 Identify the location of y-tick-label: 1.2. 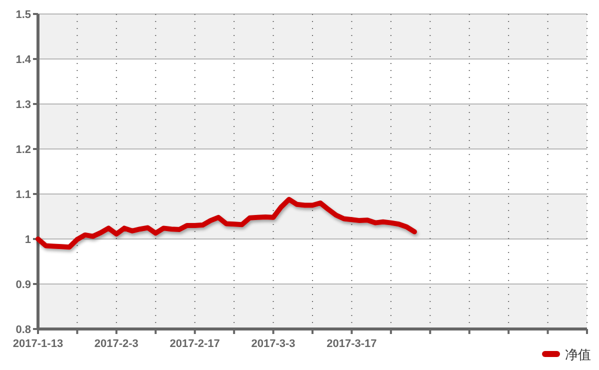
(23, 150).